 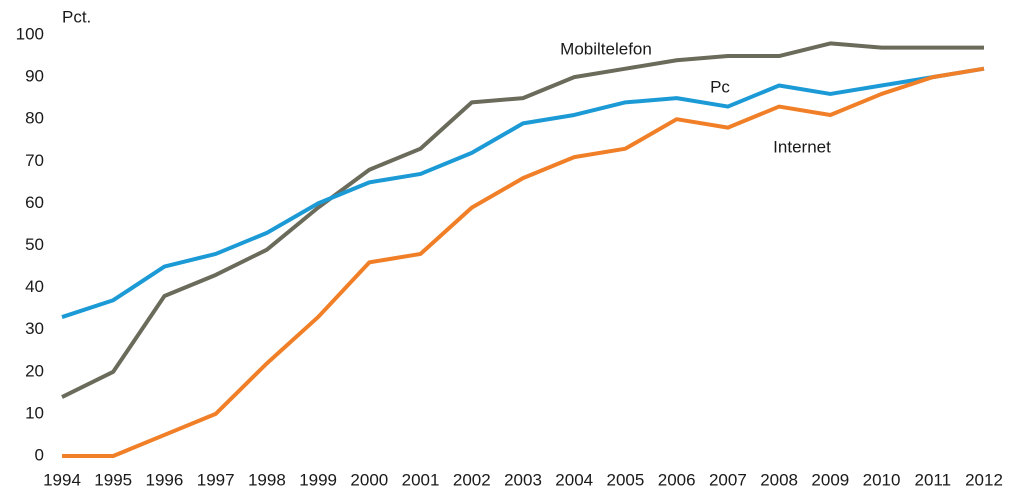 What do you see at coordinates (472, 479) in the screenshot?
I see `x-tick-label: 2002` at bounding box center [472, 479].